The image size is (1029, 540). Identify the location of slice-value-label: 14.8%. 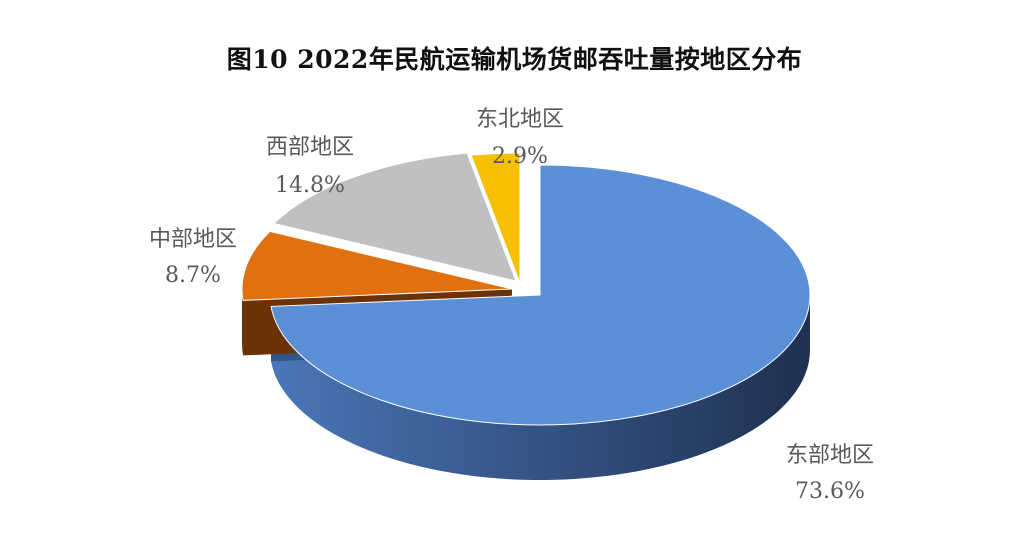
(310, 185).